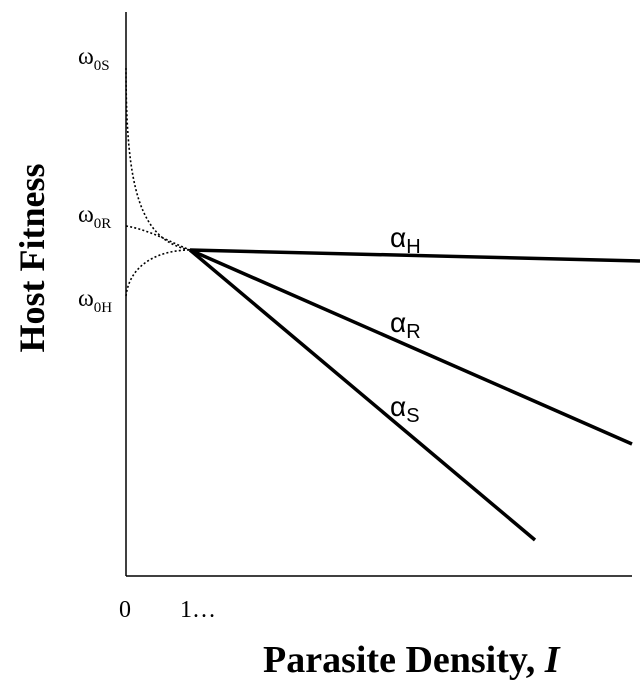 This screenshot has height=680, width=640. Describe the element at coordinates (158, 159) in the screenshot. I see `dotted-curve-s` at that location.